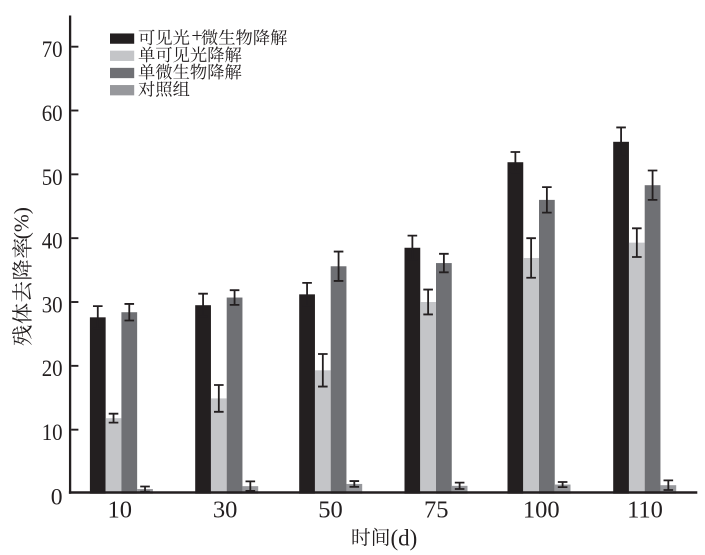 The height and width of the screenshot is (555, 705). Describe the element at coordinates (52, 369) in the screenshot. I see `svg-text: 20` at that location.